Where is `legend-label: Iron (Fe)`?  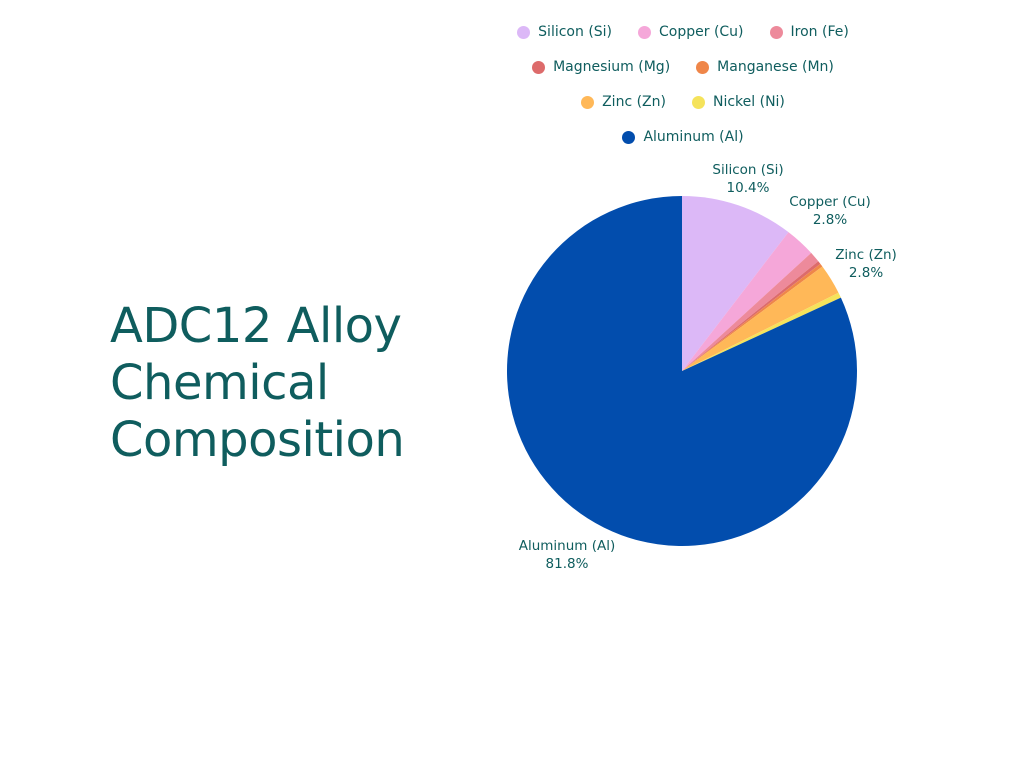
legend-label: Iron (Fe) is located at coordinates (819, 32).